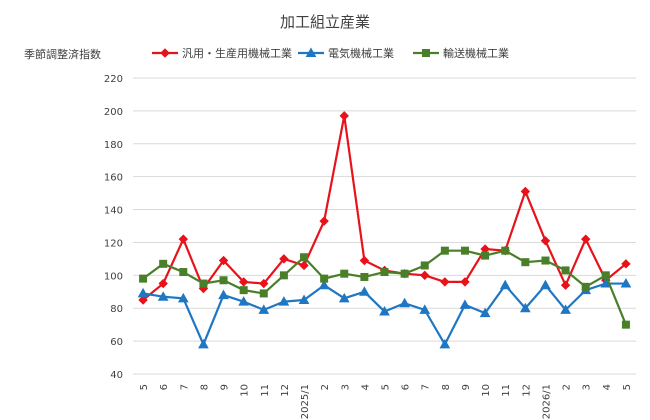 The height and width of the screenshot is (420, 650). What do you see at coordinates (476, 53) in the screenshot?
I see `legend-label: 輸送機械工業` at bounding box center [476, 53].